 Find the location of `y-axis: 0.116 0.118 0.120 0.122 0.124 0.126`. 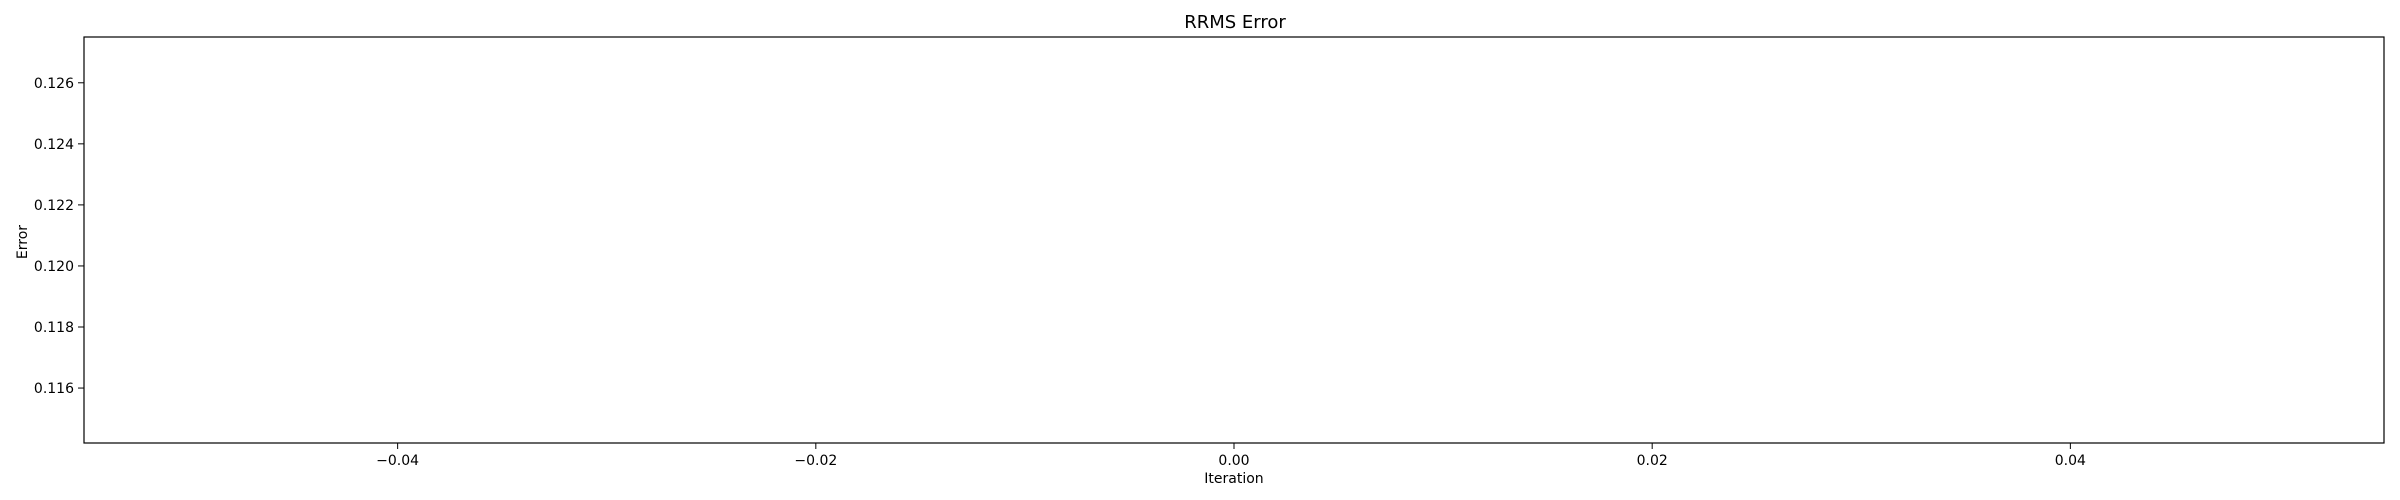

y-axis: 0.116 0.118 0.120 0.122 0.124 0.126 is located at coordinates (59, 236).